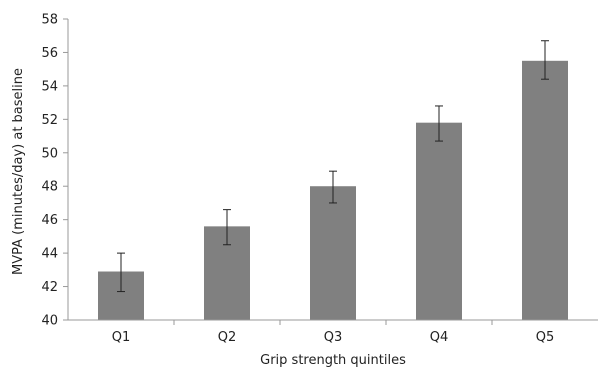 The height and width of the screenshot is (370, 605). I want to click on y-tick-label: 58, so click(49, 20).